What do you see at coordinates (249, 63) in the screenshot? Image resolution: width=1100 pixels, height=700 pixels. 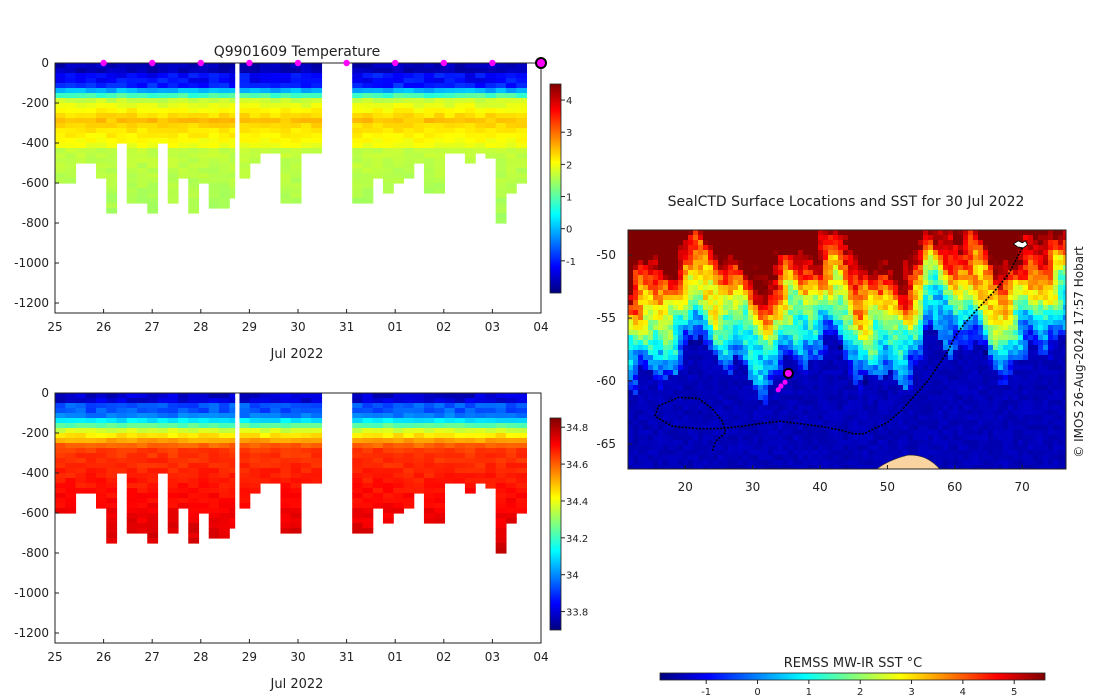 I see `surface-marker` at bounding box center [249, 63].